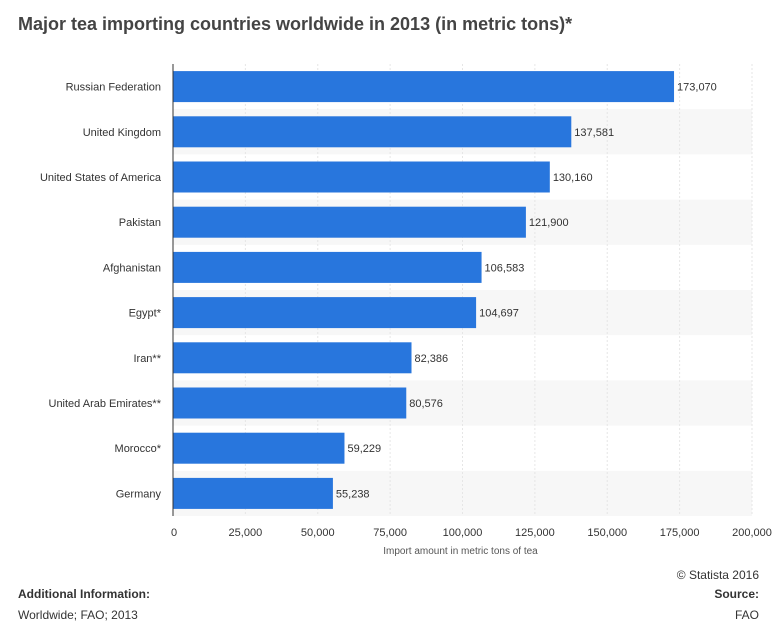 The height and width of the screenshot is (635, 777). What do you see at coordinates (736, 594) in the screenshot?
I see `source-heading: Source:` at bounding box center [736, 594].